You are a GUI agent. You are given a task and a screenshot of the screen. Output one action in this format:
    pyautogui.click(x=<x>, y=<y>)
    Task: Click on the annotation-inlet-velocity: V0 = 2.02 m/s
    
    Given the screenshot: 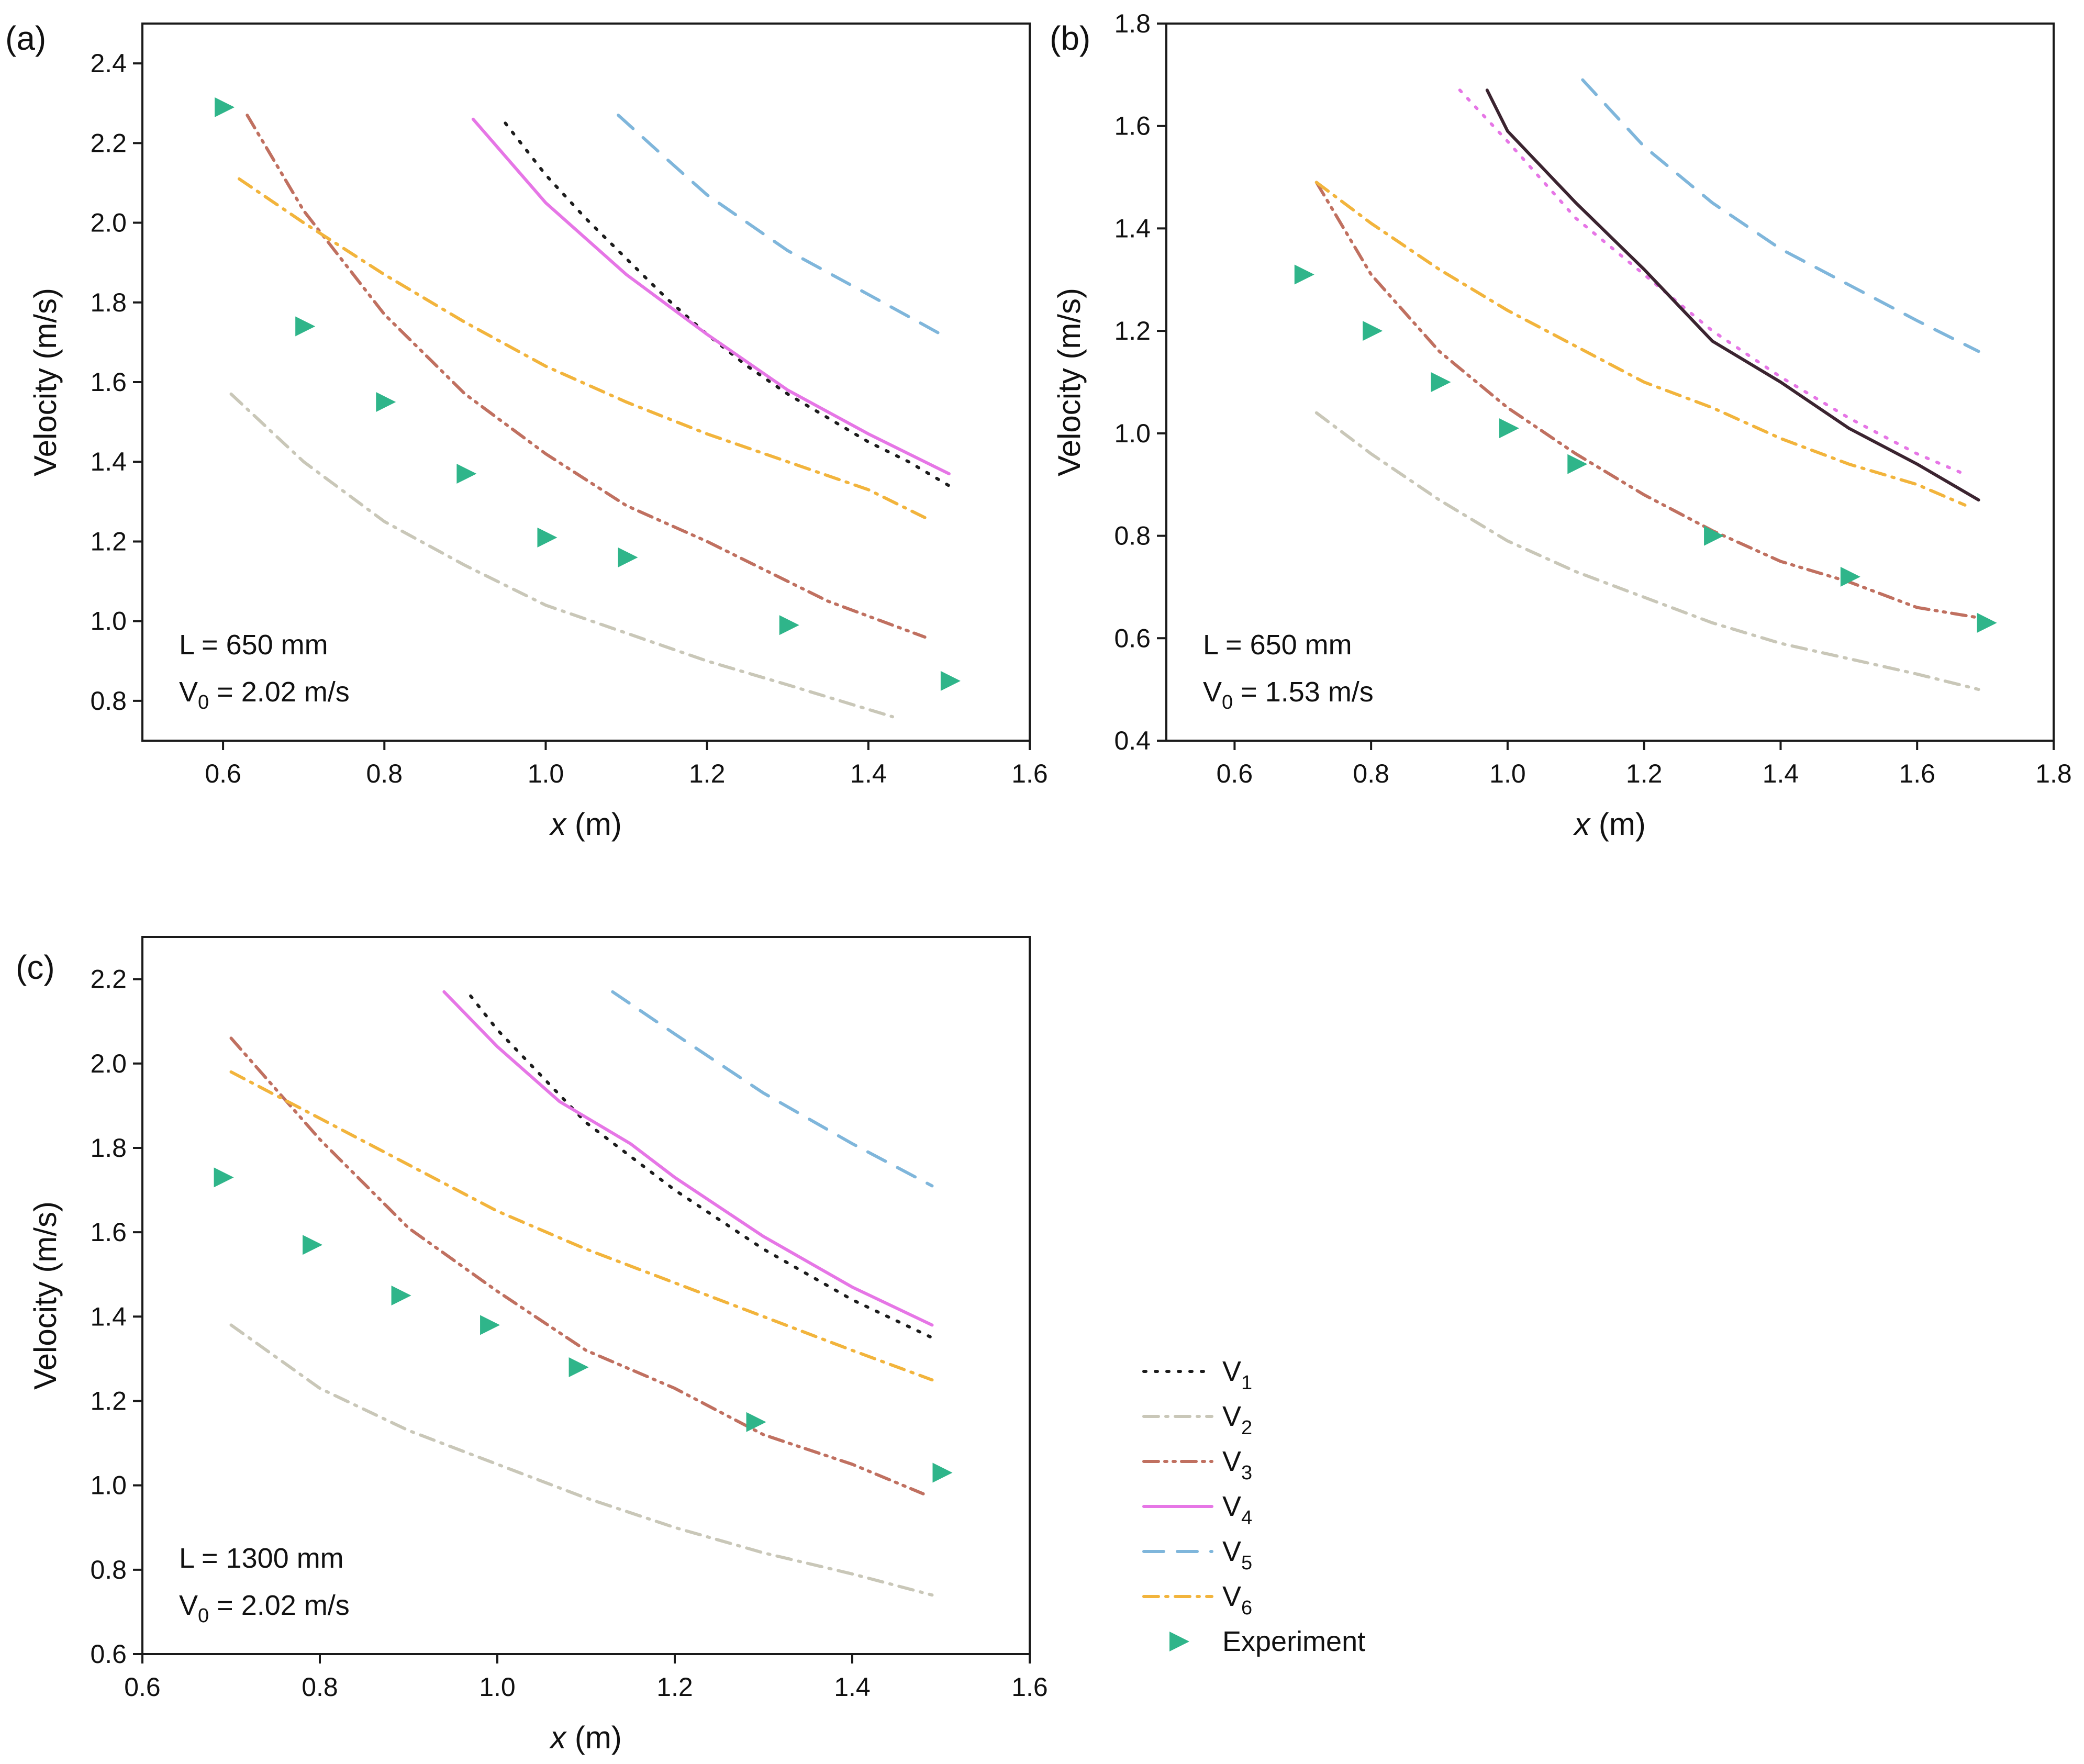 What is the action you would take?
    pyautogui.click(x=264, y=694)
    